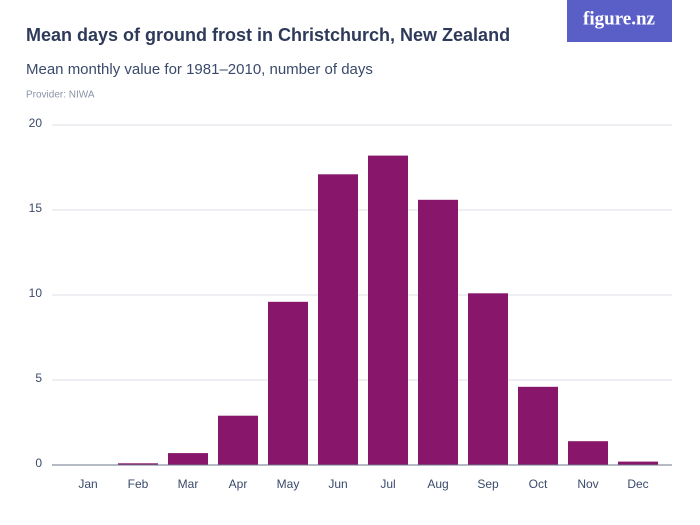 This screenshot has width=700, height=525. Describe the element at coordinates (437, 484) in the screenshot. I see `x-tick-label: Aug` at that location.